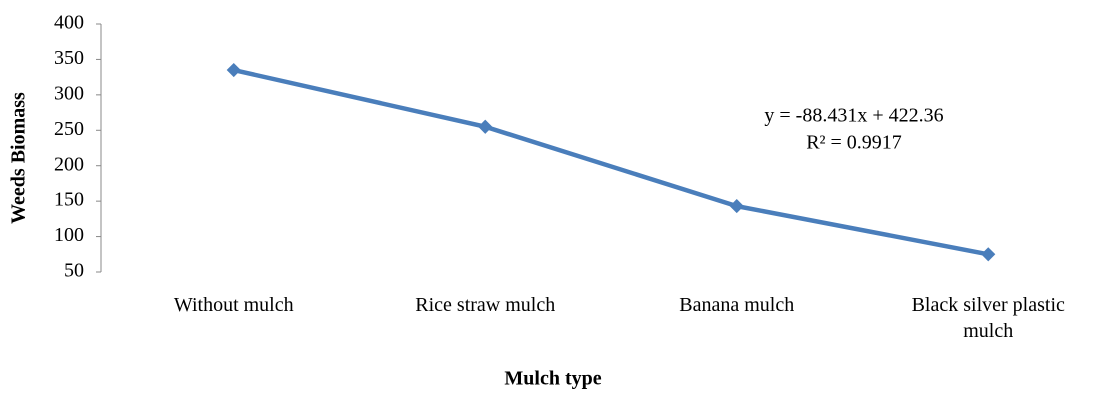 The image size is (1107, 403). Describe the element at coordinates (19, 158) in the screenshot. I see `y-axis-title: Weeds Biomass` at that location.